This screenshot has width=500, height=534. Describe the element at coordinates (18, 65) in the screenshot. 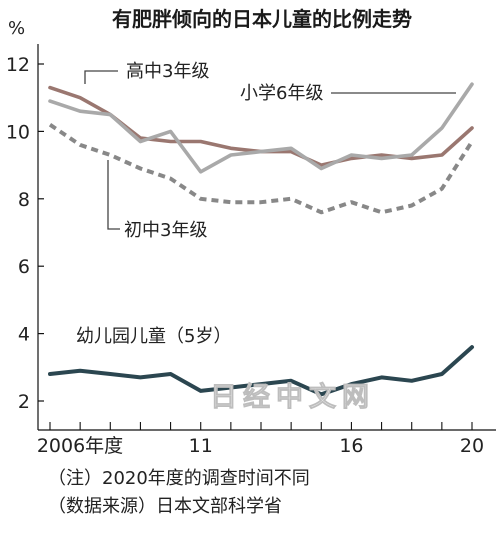

I see `y-tick-label: 12` at that location.